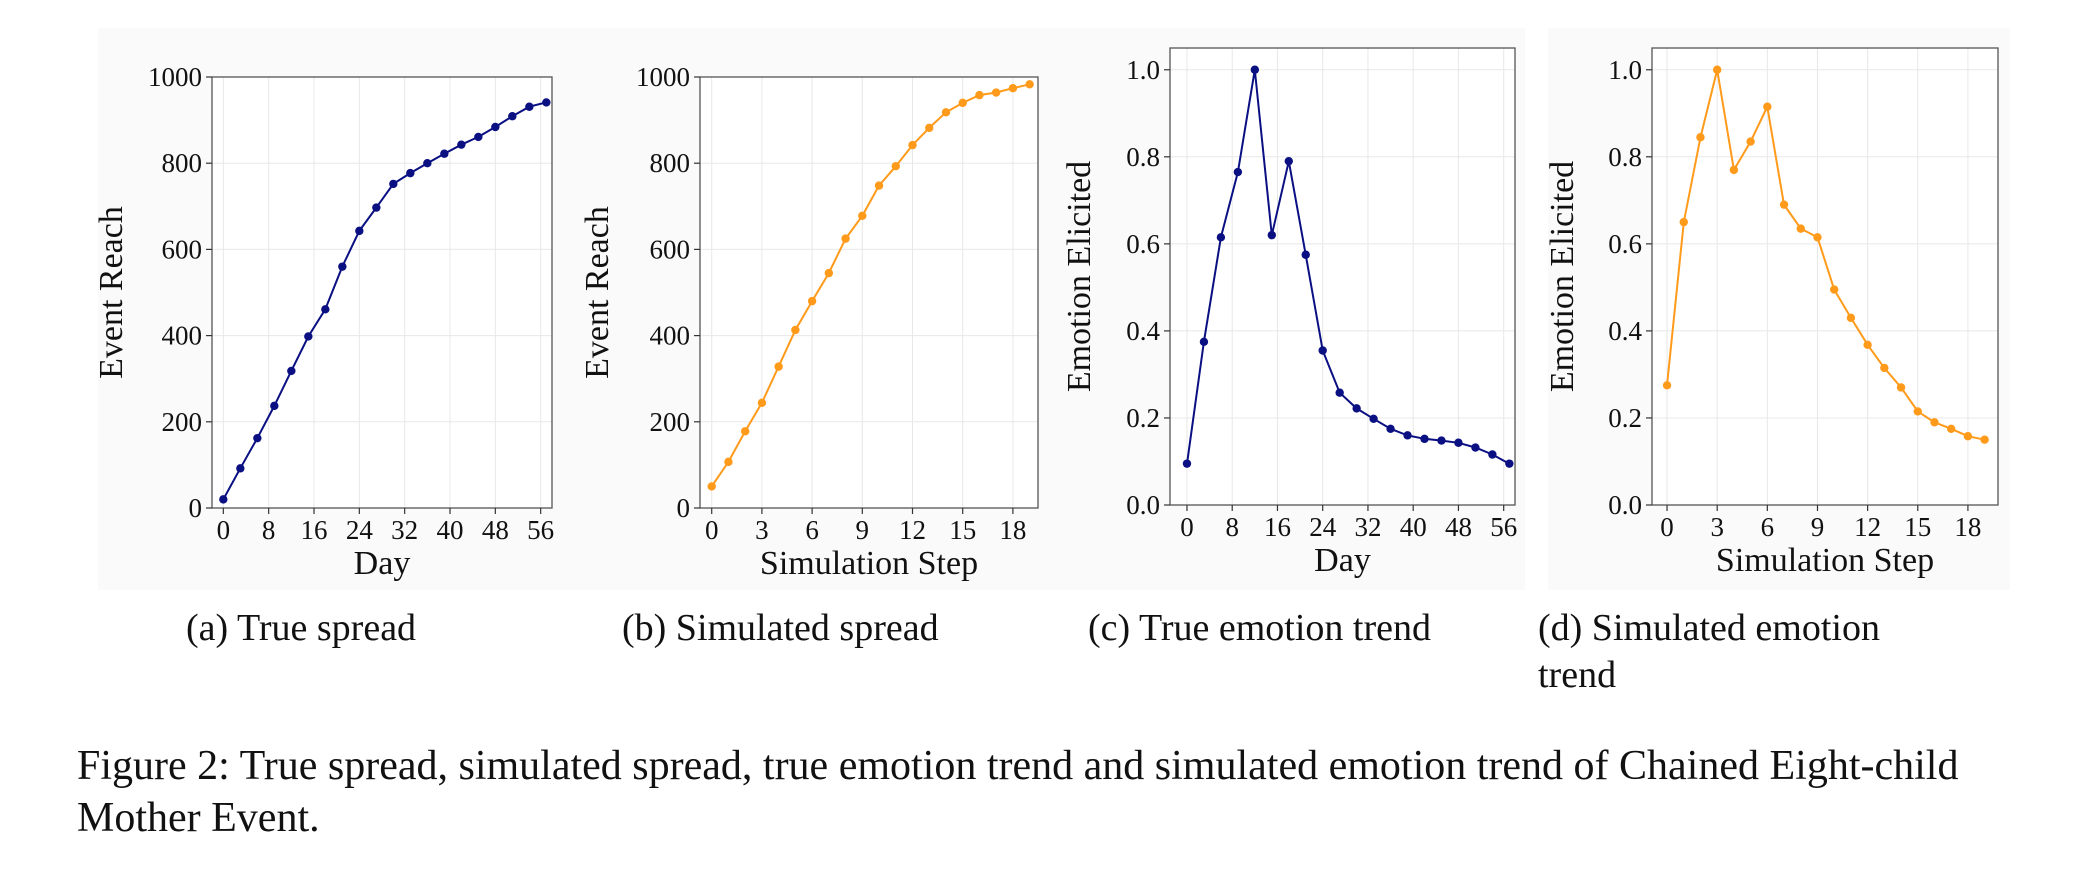  What do you see at coordinates (1503, 527) in the screenshot?
I see `x-tick-label: 56` at bounding box center [1503, 527].